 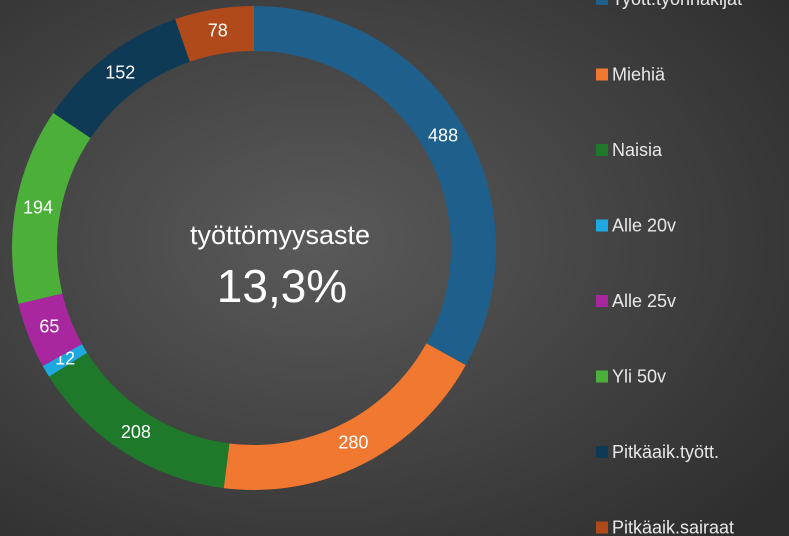 I want to click on center-value: 13,3%, so click(x=282, y=286).